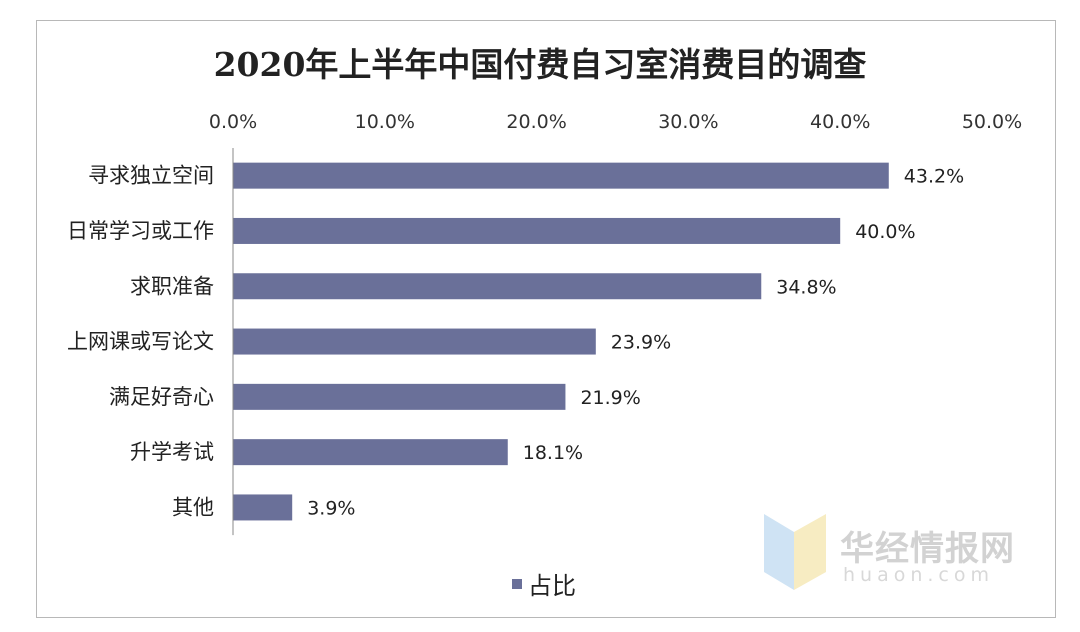 The width and height of the screenshot is (1080, 632). What do you see at coordinates (934, 177) in the screenshot?
I see `data-label: 43.2%` at bounding box center [934, 177].